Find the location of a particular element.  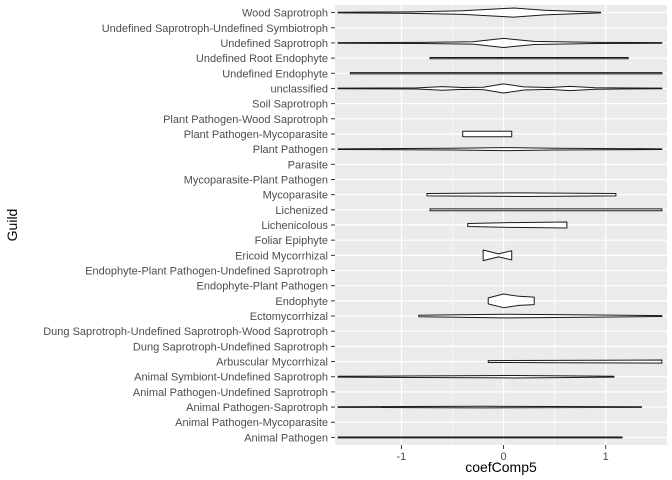

y-tick-label: Mycoparasite-Plant Pathogen is located at coordinates (256, 180).